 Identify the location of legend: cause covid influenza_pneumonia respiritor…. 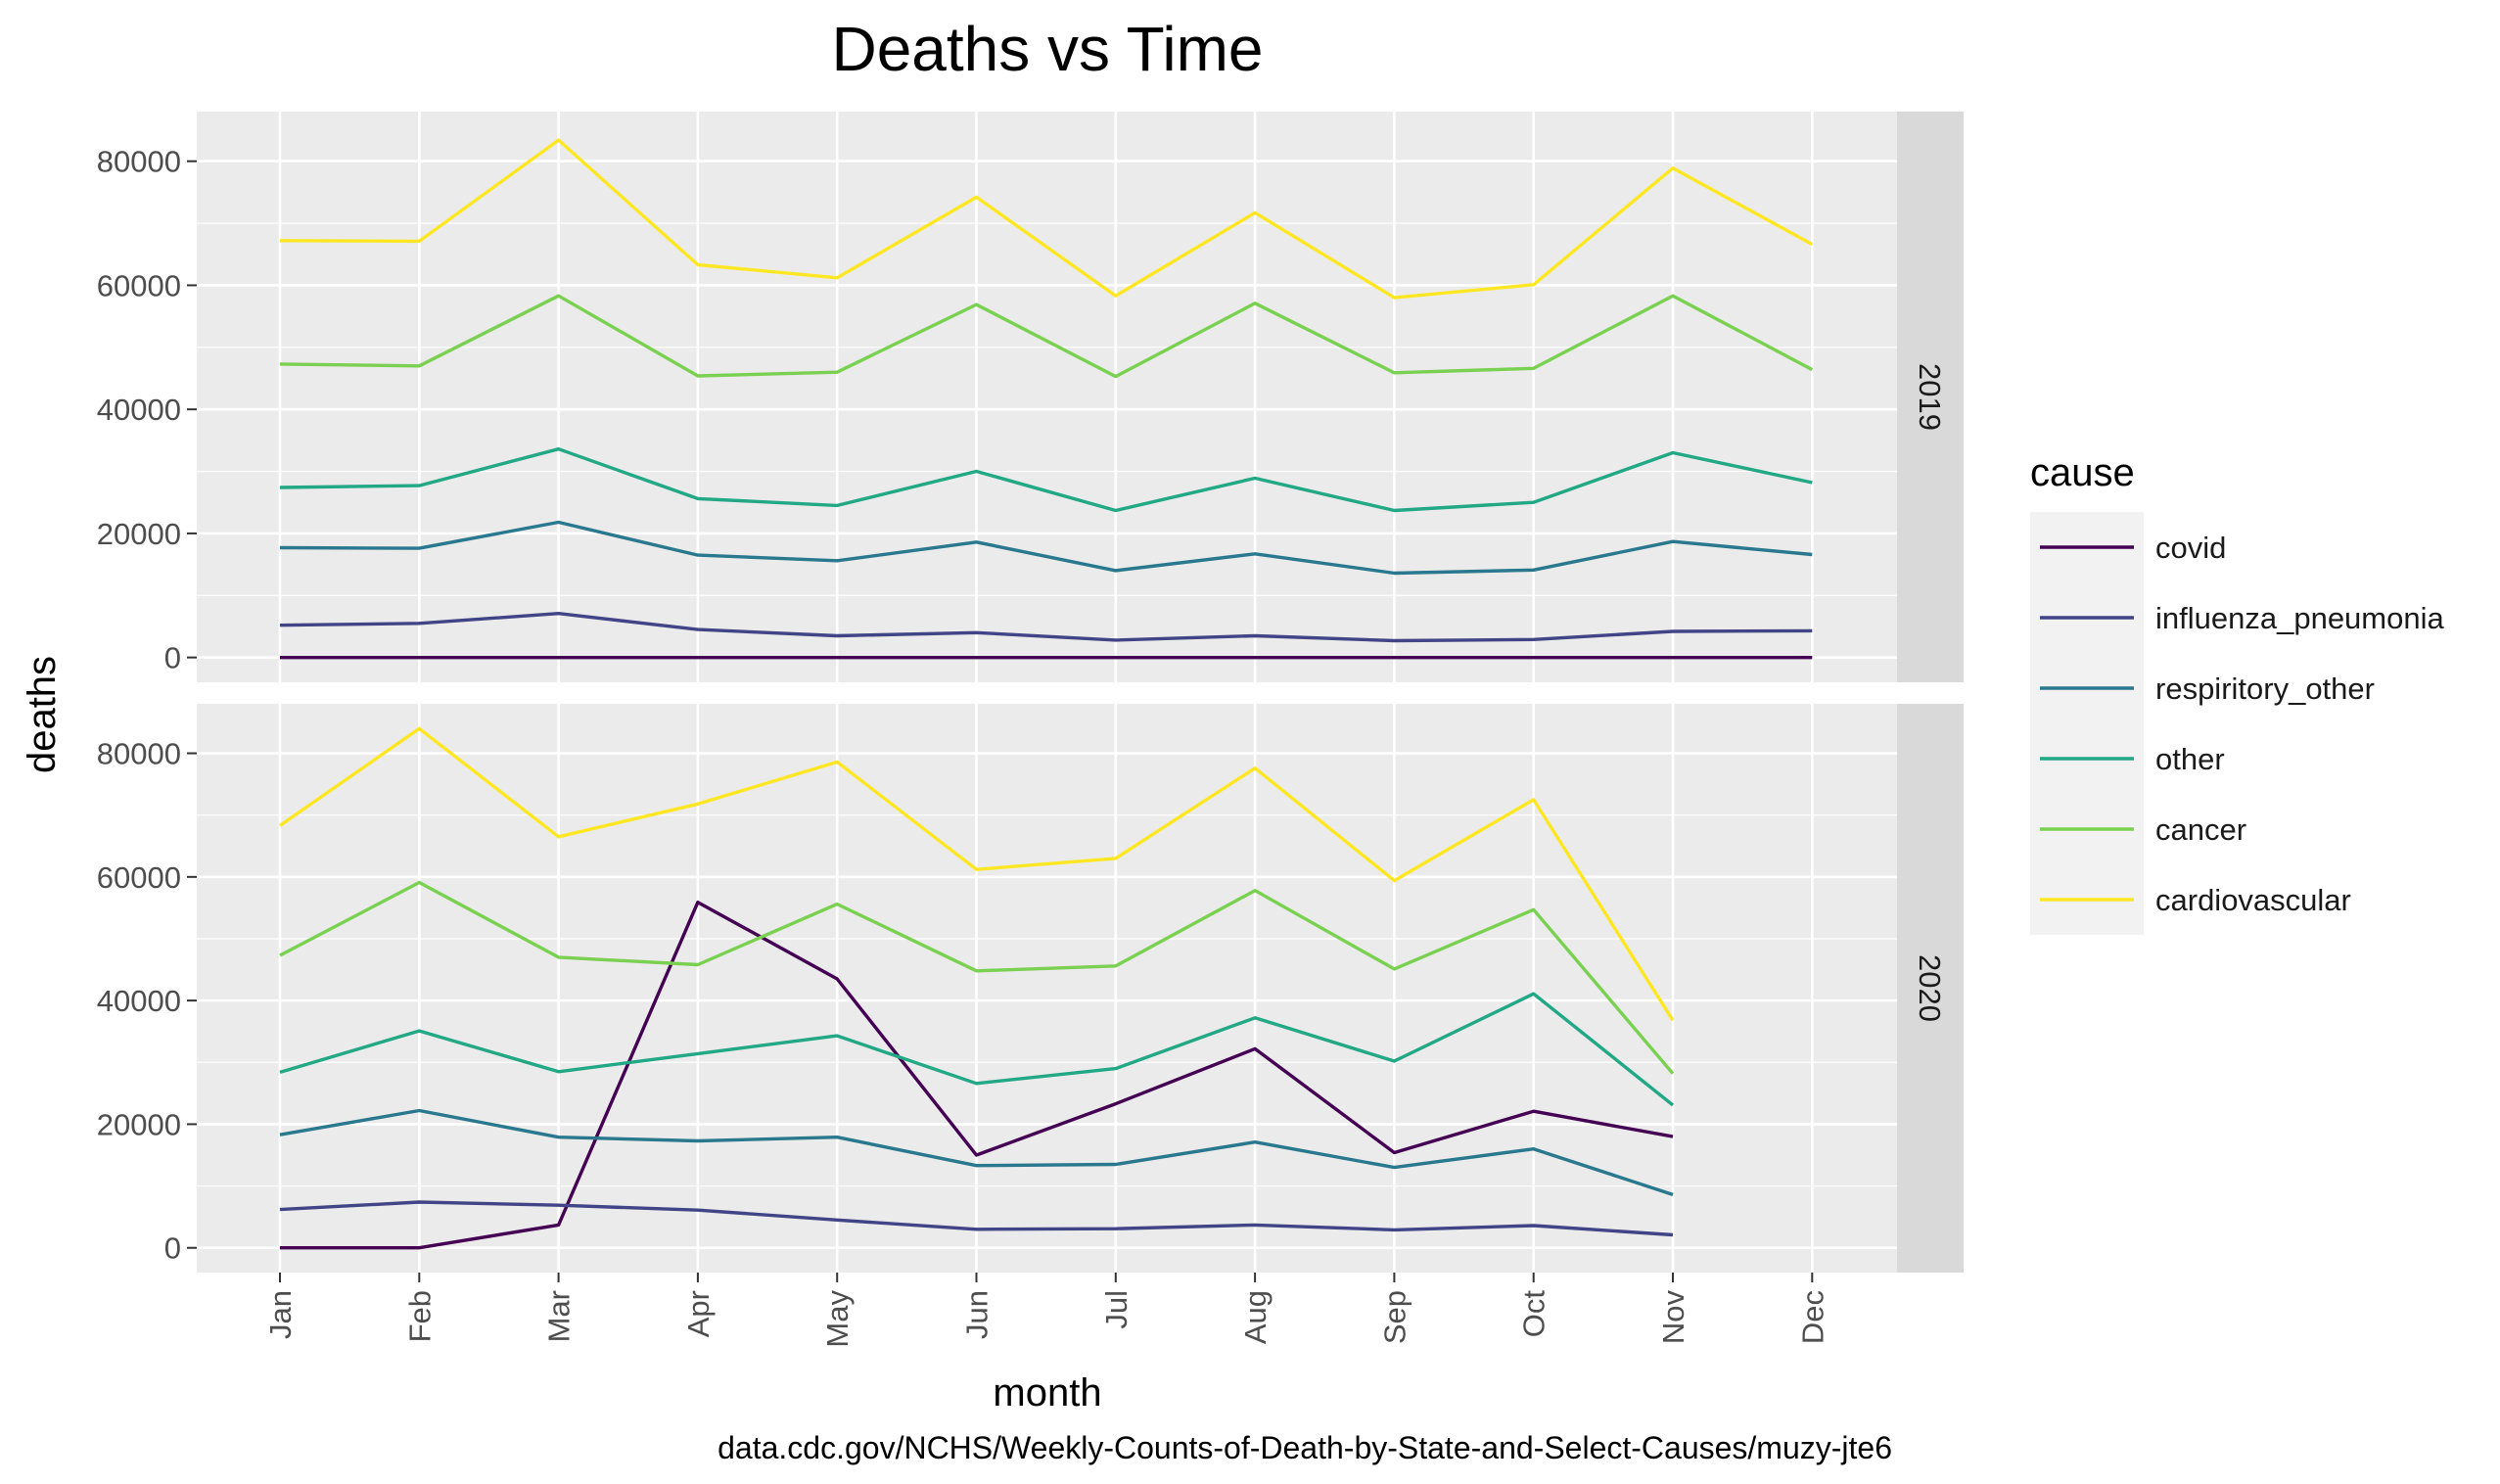
(2237, 693).